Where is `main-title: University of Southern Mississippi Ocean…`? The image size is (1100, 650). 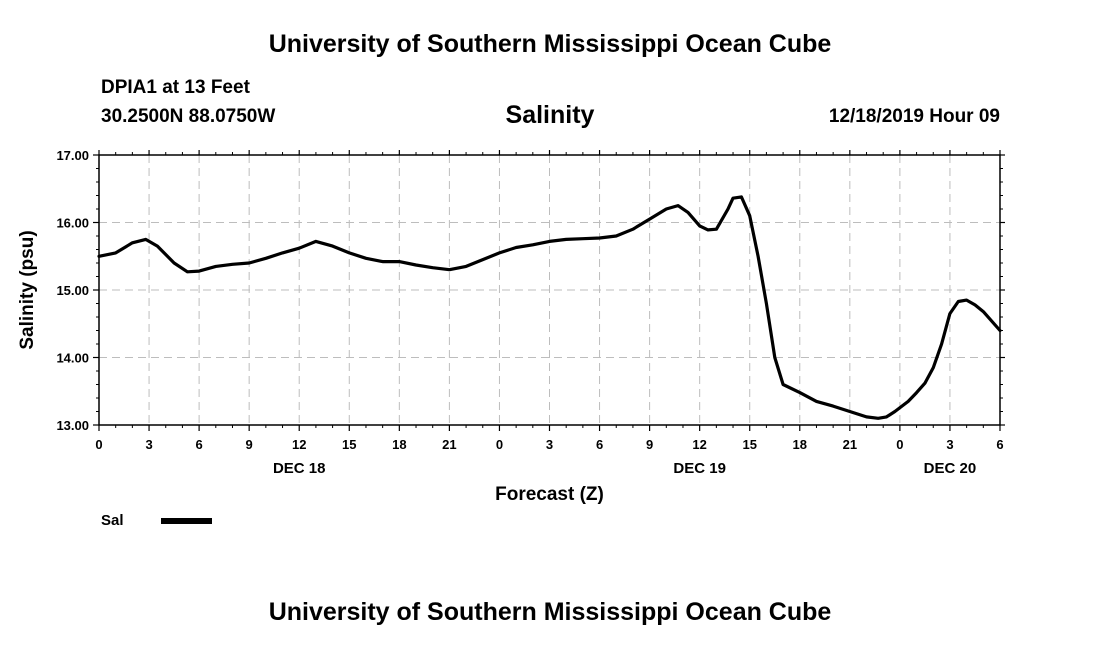 main-title: University of Southern Mississippi Ocean… is located at coordinates (550, 44).